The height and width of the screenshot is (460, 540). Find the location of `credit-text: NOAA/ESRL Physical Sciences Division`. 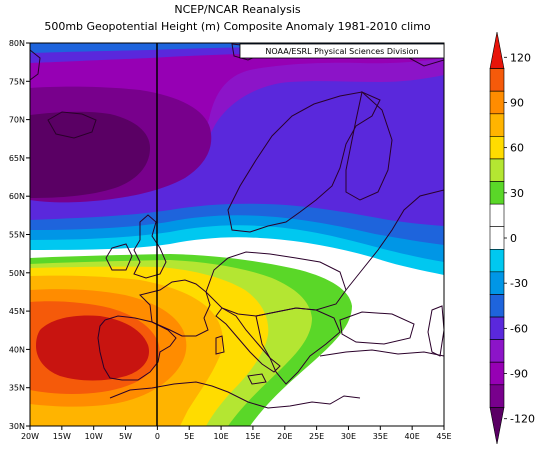

credit-text: NOAA/ESRL Physical Sciences Division is located at coordinates (341, 51).